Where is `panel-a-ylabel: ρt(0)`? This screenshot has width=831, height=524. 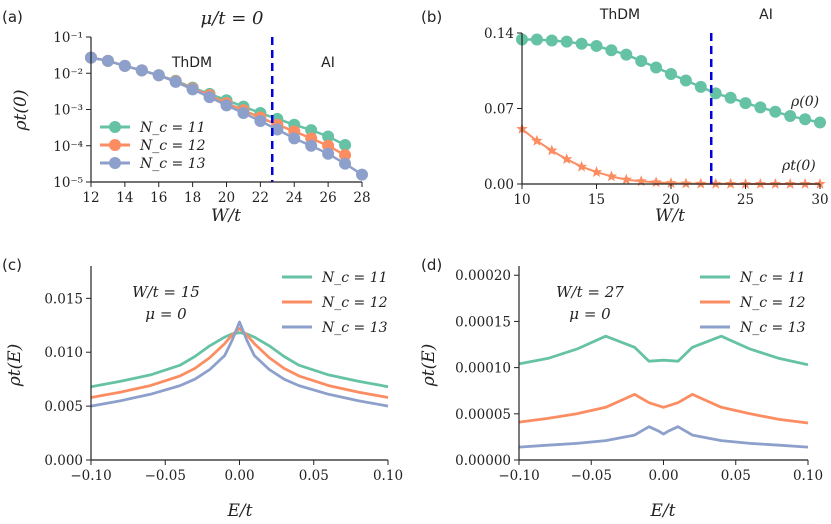 panel-a-ylabel: ρt(0) is located at coordinates (21, 111).